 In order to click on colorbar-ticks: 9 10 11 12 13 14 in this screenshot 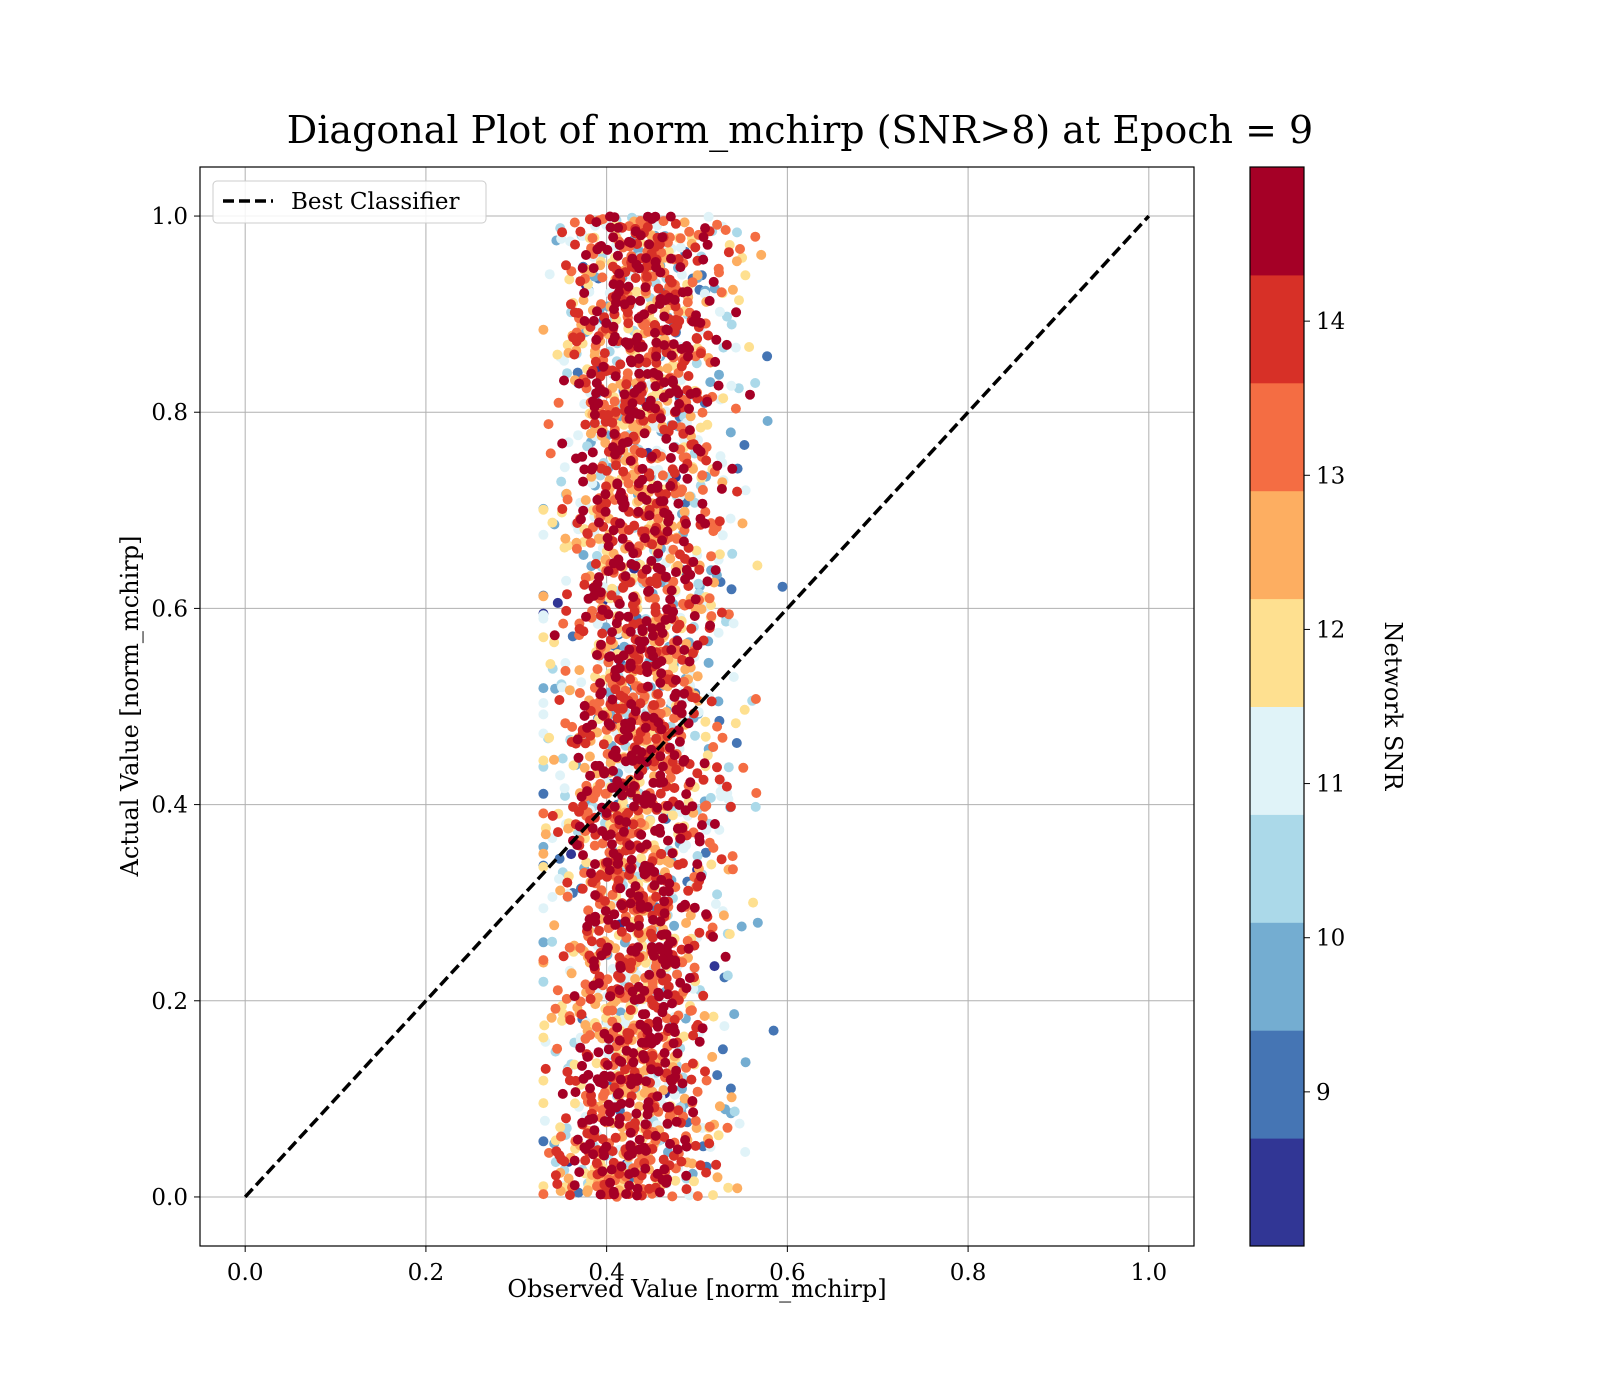, I will do `click(1324, 707)`.